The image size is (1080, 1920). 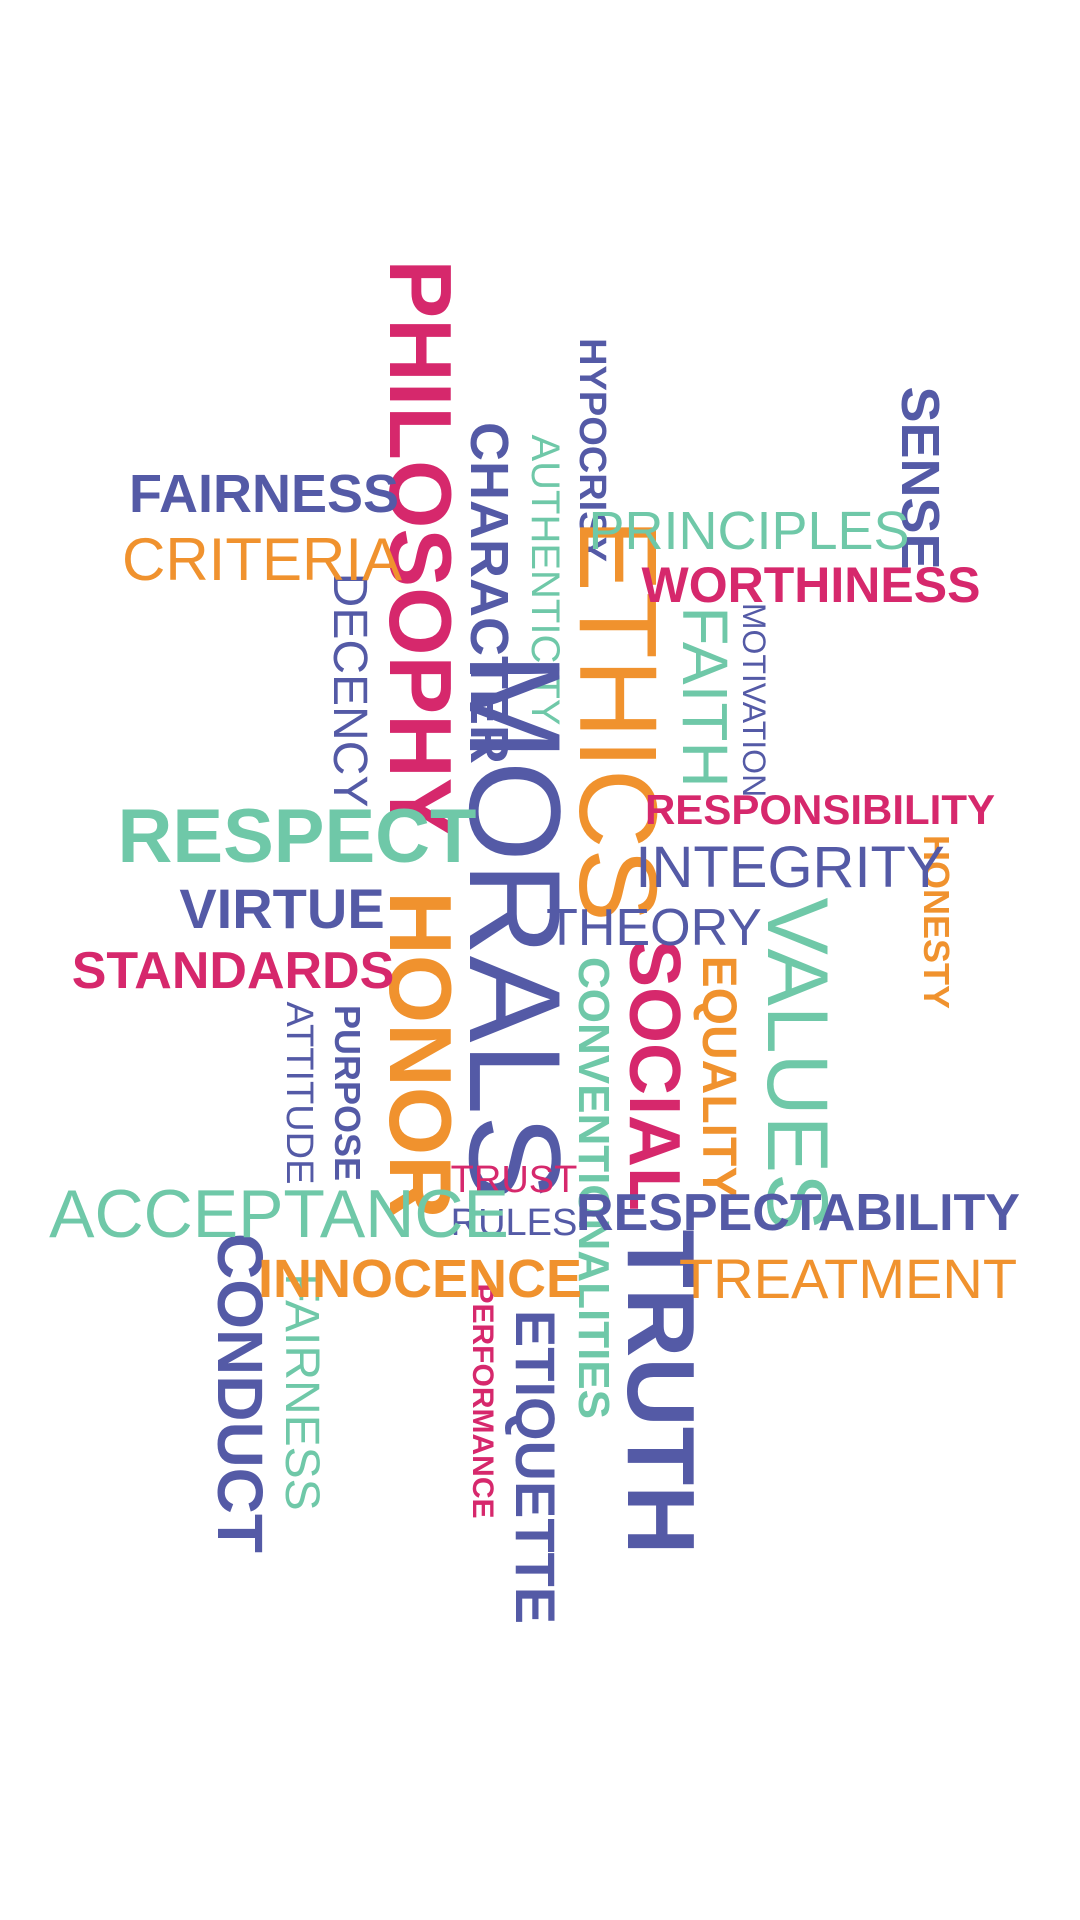 I want to click on word-worthiness: WORTHINESS, so click(x=811, y=585).